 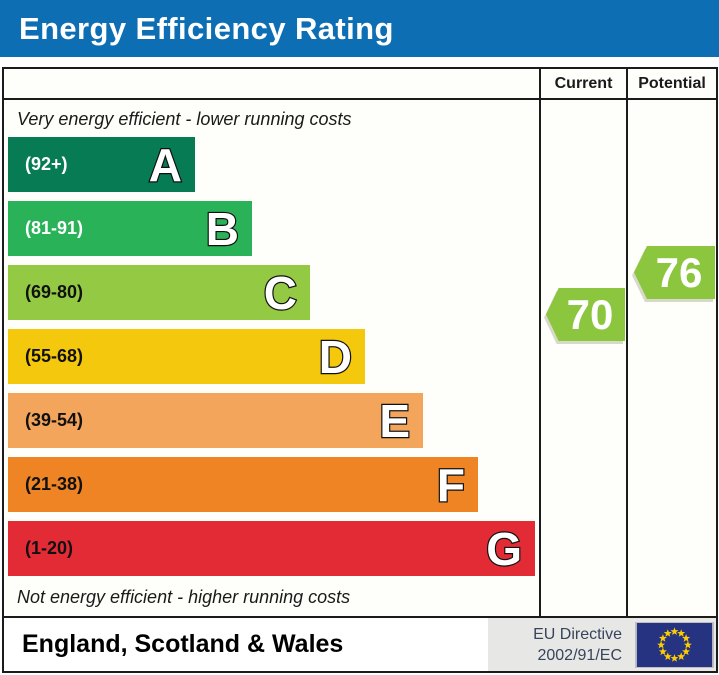 What do you see at coordinates (130, 228) in the screenshot?
I see `band-bar-b: (81-91) B` at bounding box center [130, 228].